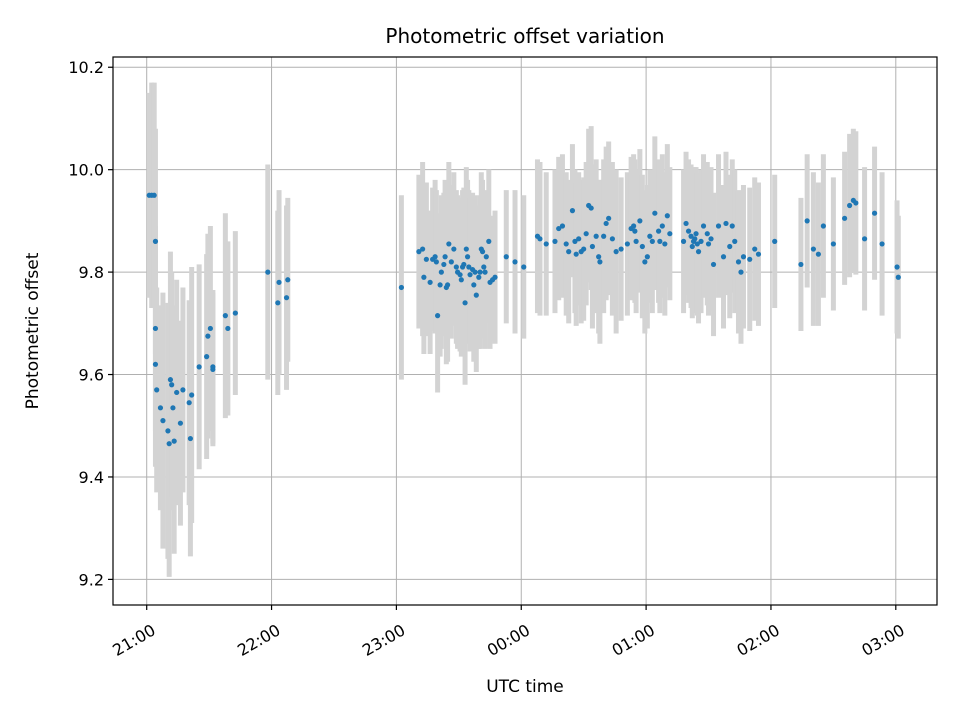  What do you see at coordinates (86, 170) in the screenshot?
I see `y-tick-label: 10.0` at bounding box center [86, 170].